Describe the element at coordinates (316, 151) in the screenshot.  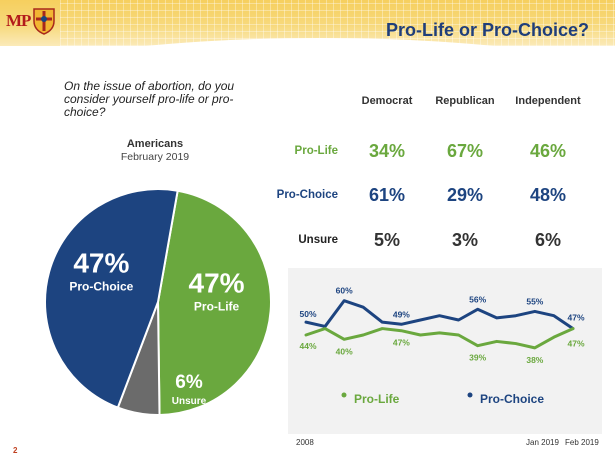
I see `row-label-pro-life: Pro-Life` at that location.